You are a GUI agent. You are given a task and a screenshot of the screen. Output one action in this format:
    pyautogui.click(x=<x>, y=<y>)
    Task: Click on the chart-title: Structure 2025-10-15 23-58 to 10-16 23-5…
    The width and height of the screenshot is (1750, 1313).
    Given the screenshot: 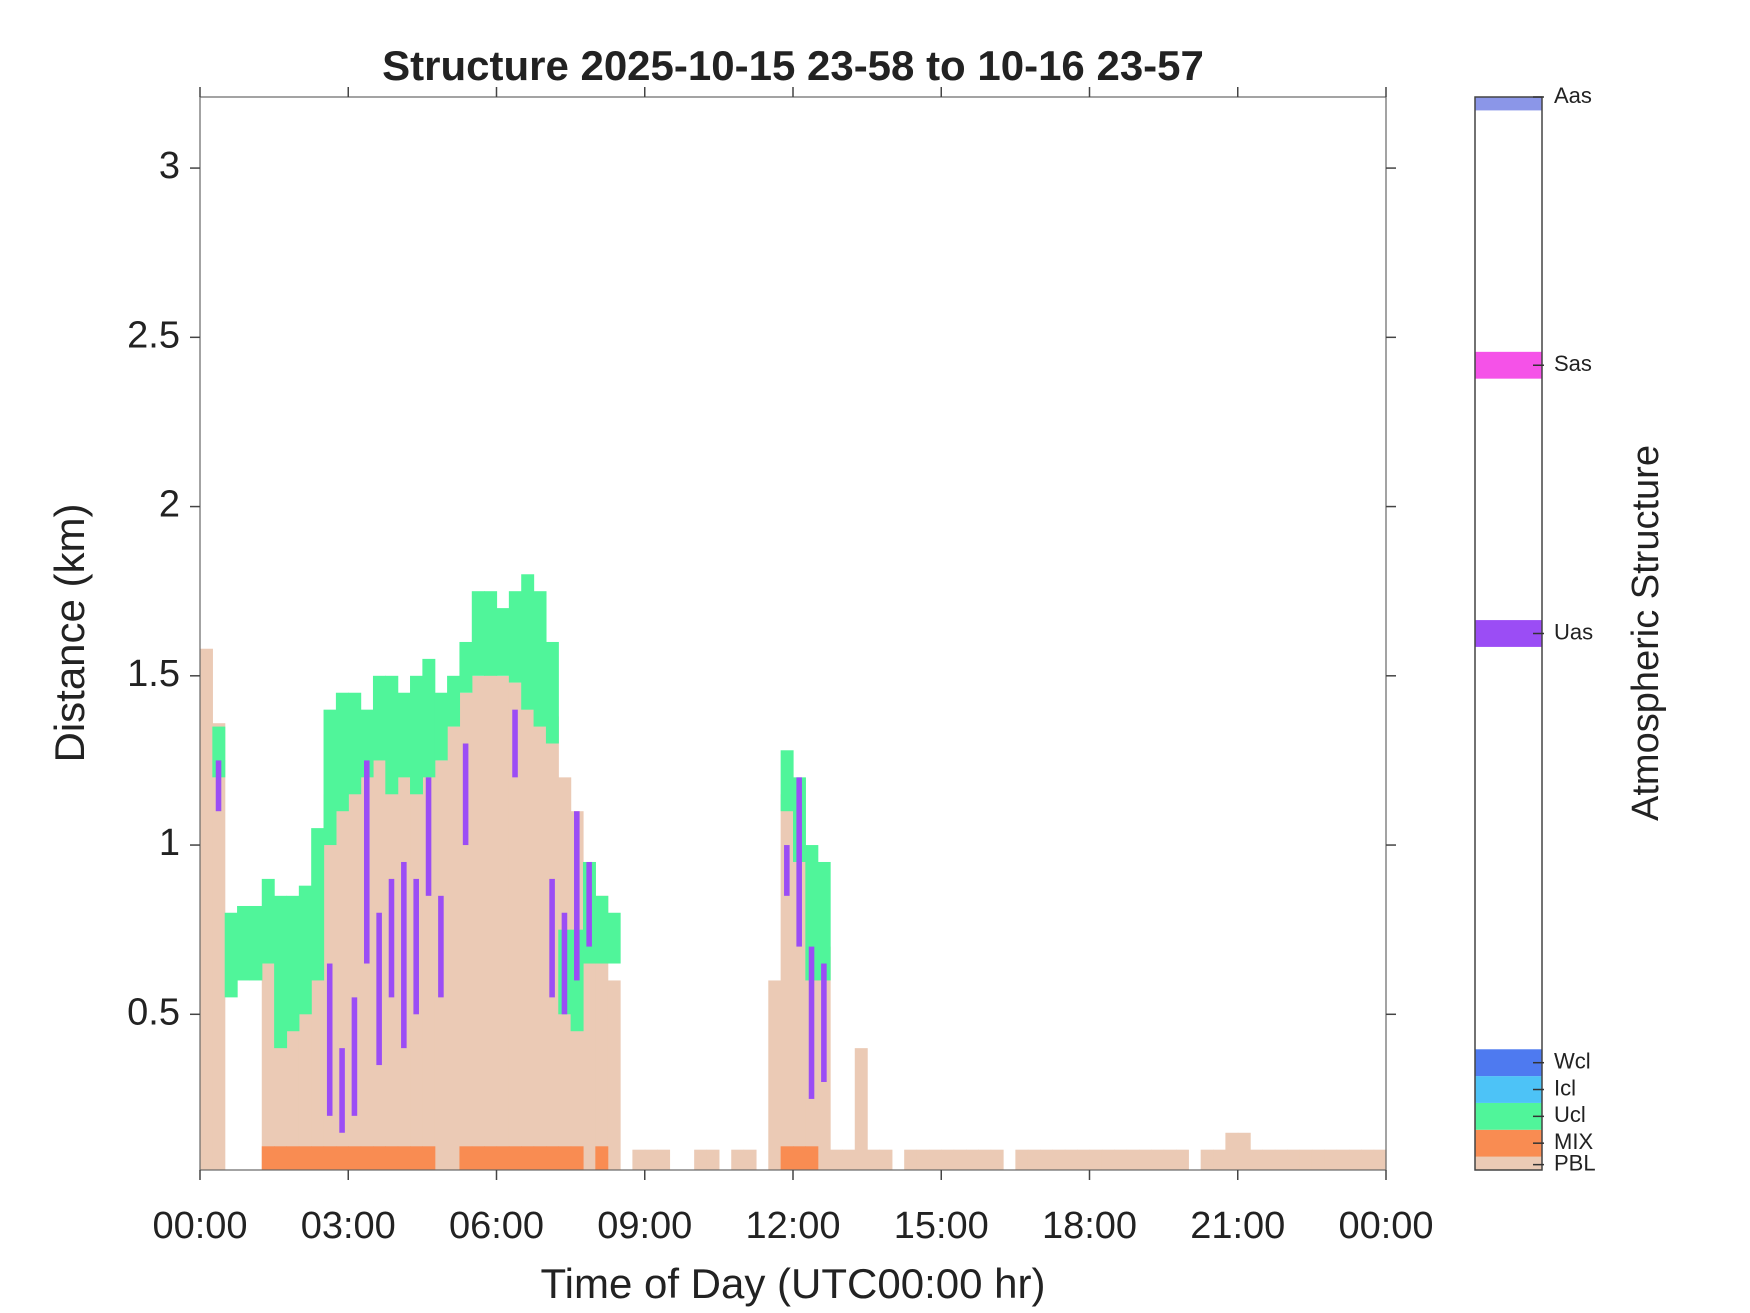 What is the action you would take?
    pyautogui.click(x=793, y=65)
    